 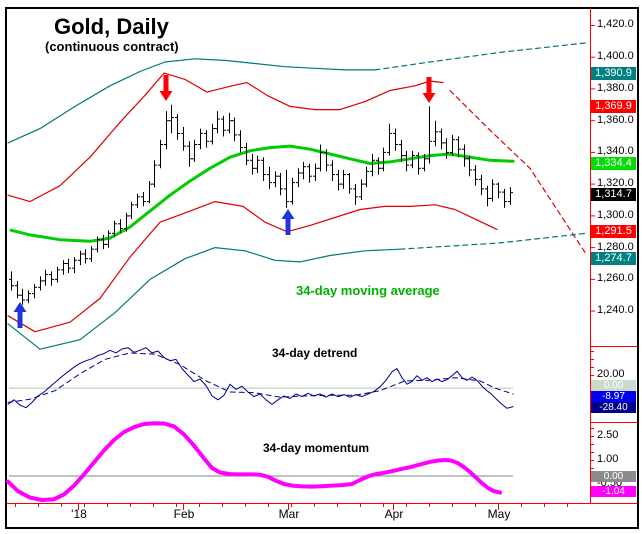 I want to click on indicator-value-badge: -1.04, so click(x=613, y=491).